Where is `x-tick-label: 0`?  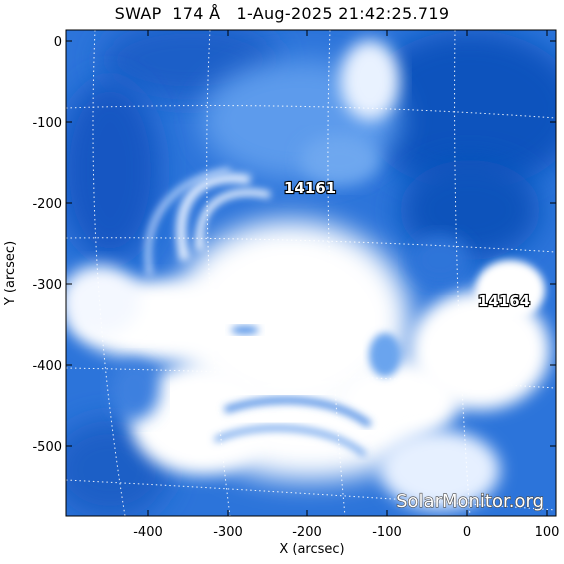 x-tick-label: 0 is located at coordinates (467, 532).